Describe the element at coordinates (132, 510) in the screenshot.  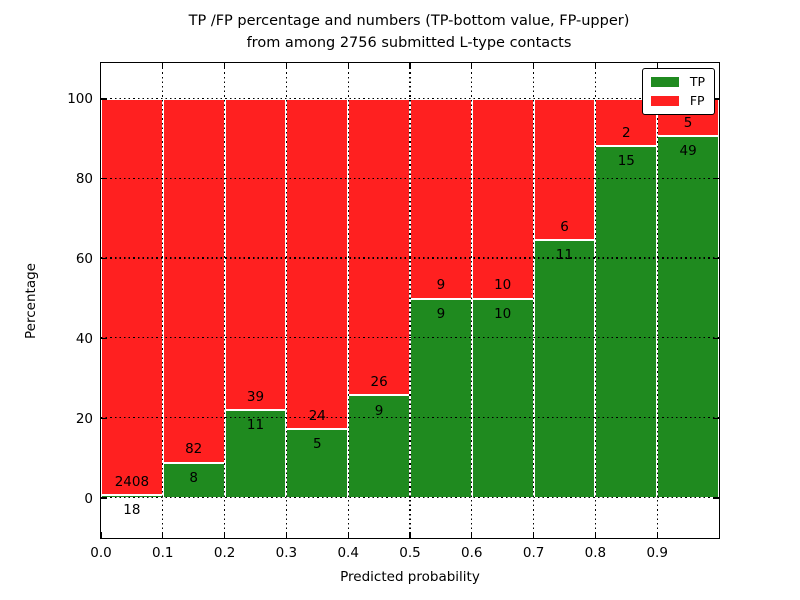
I see `bar-count-tp-label: 18` at that location.